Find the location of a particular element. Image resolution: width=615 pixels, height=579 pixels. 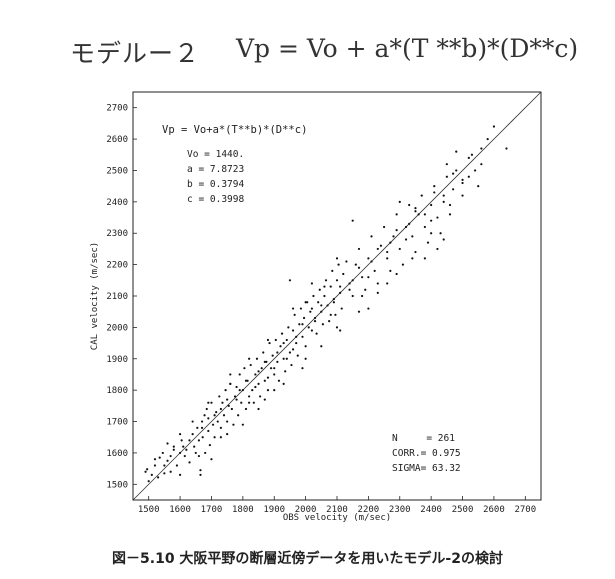

stat-corr: CORR.= 0.975 is located at coordinates (426, 453).